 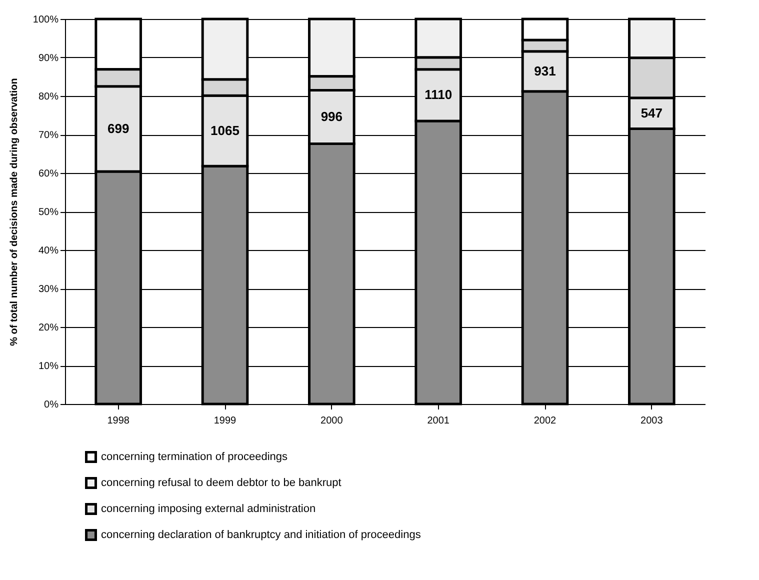 What do you see at coordinates (331, 116) in the screenshot?
I see `annotation: 996` at bounding box center [331, 116].